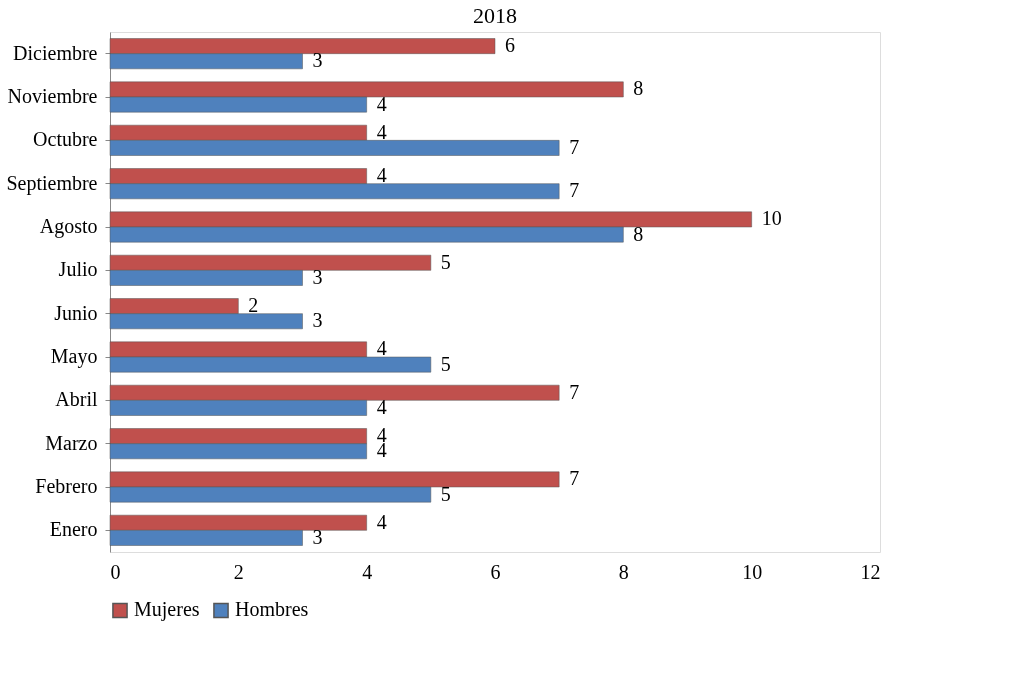  What do you see at coordinates (367, 571) in the screenshot?
I see `x-tick-label: 4` at bounding box center [367, 571].